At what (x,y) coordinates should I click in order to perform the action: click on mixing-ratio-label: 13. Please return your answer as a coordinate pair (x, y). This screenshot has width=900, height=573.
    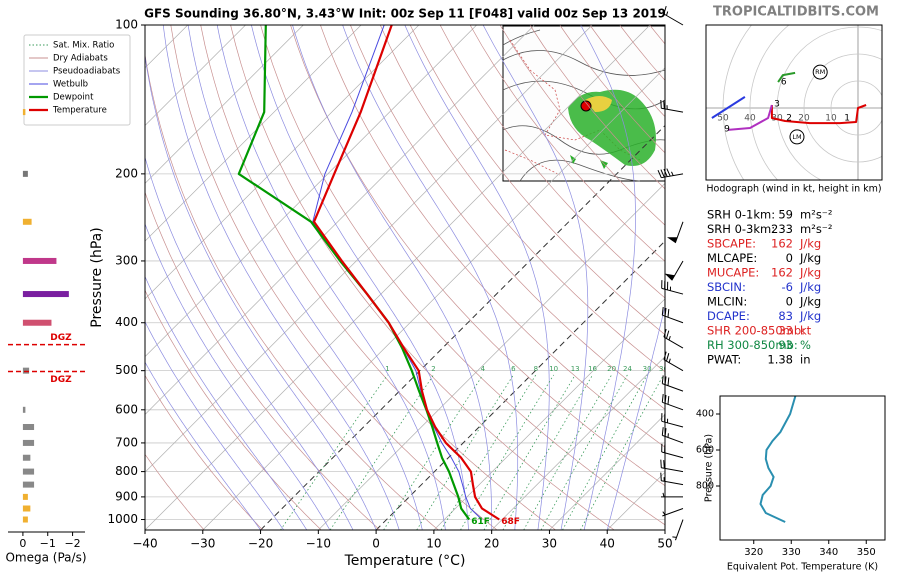
    Looking at the image, I should click on (575, 369).